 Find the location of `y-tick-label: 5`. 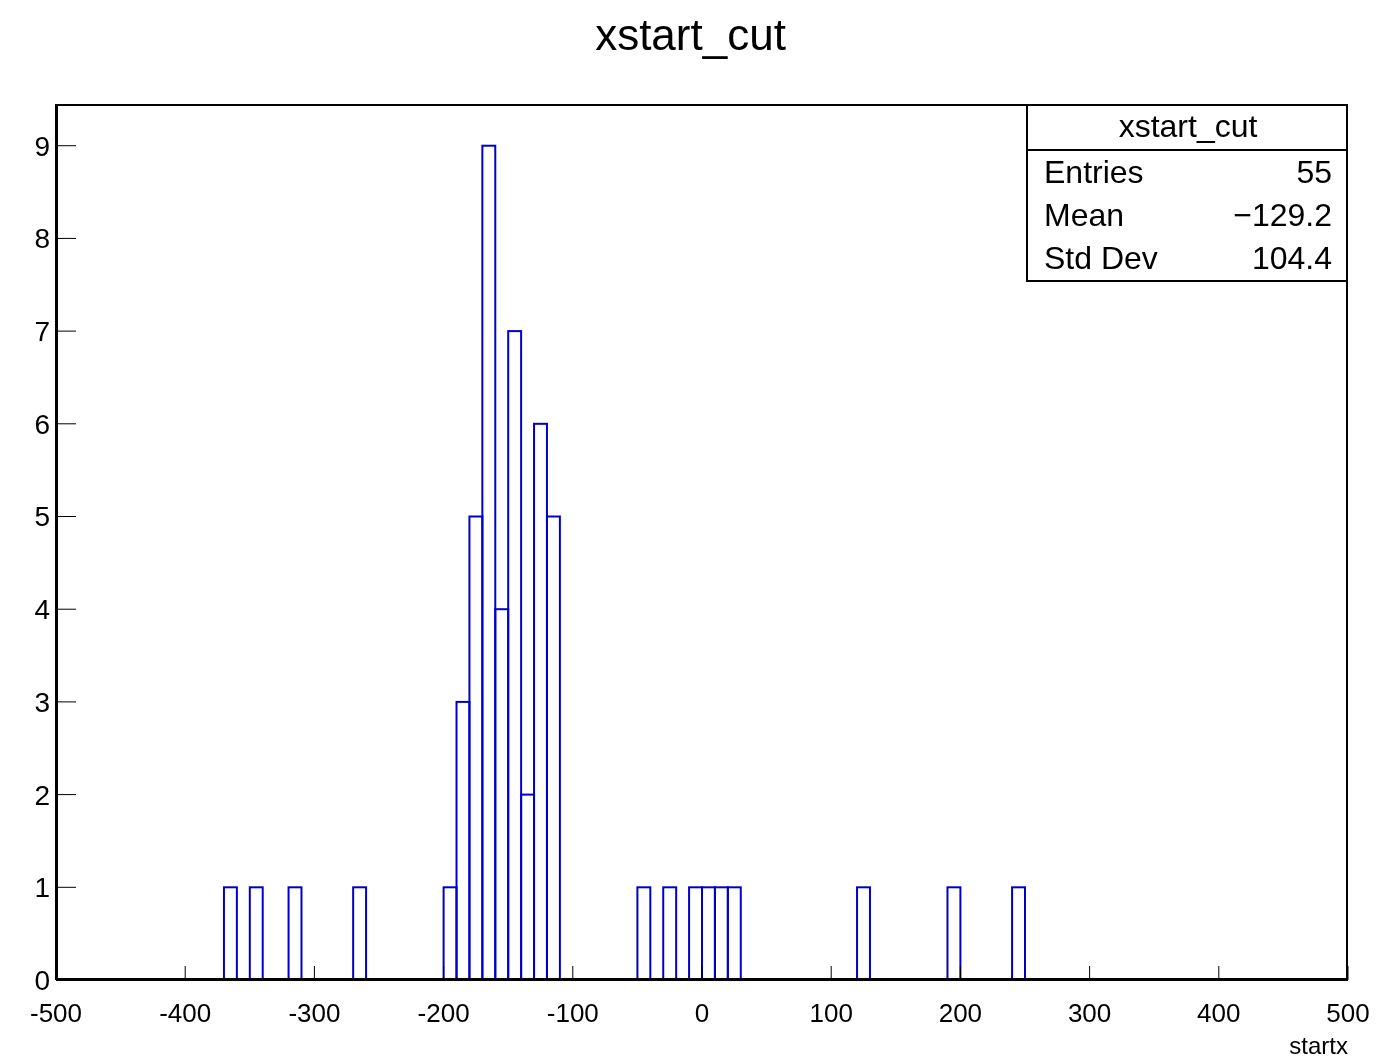

y-tick-label: 5 is located at coordinates (42, 517).